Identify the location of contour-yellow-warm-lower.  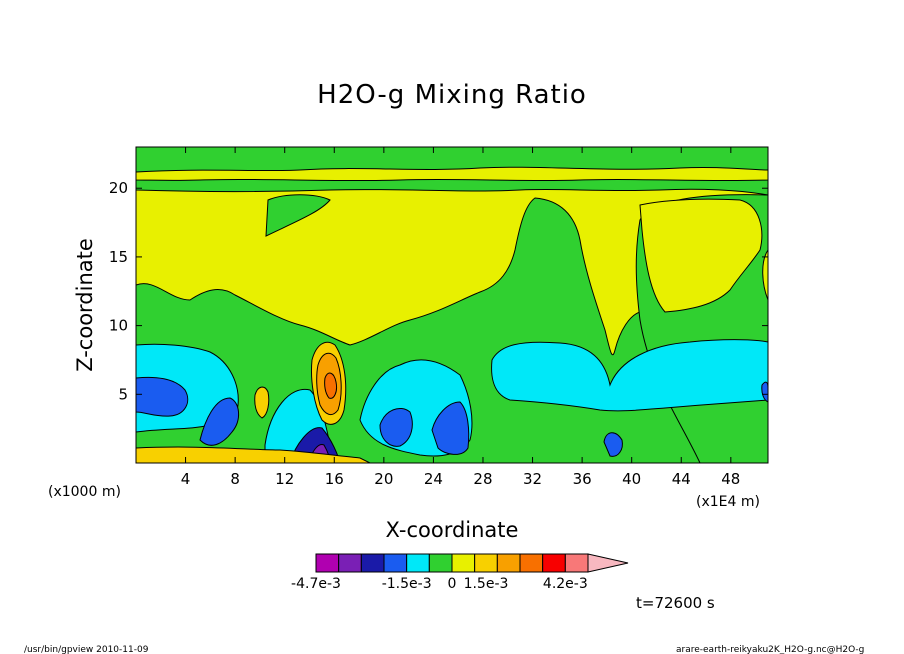
(253, 454).